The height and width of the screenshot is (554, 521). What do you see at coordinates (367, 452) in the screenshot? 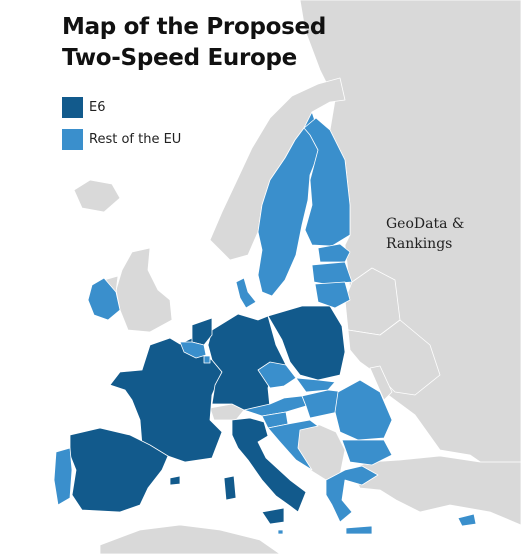
I see `region-bulgaria` at bounding box center [367, 452].